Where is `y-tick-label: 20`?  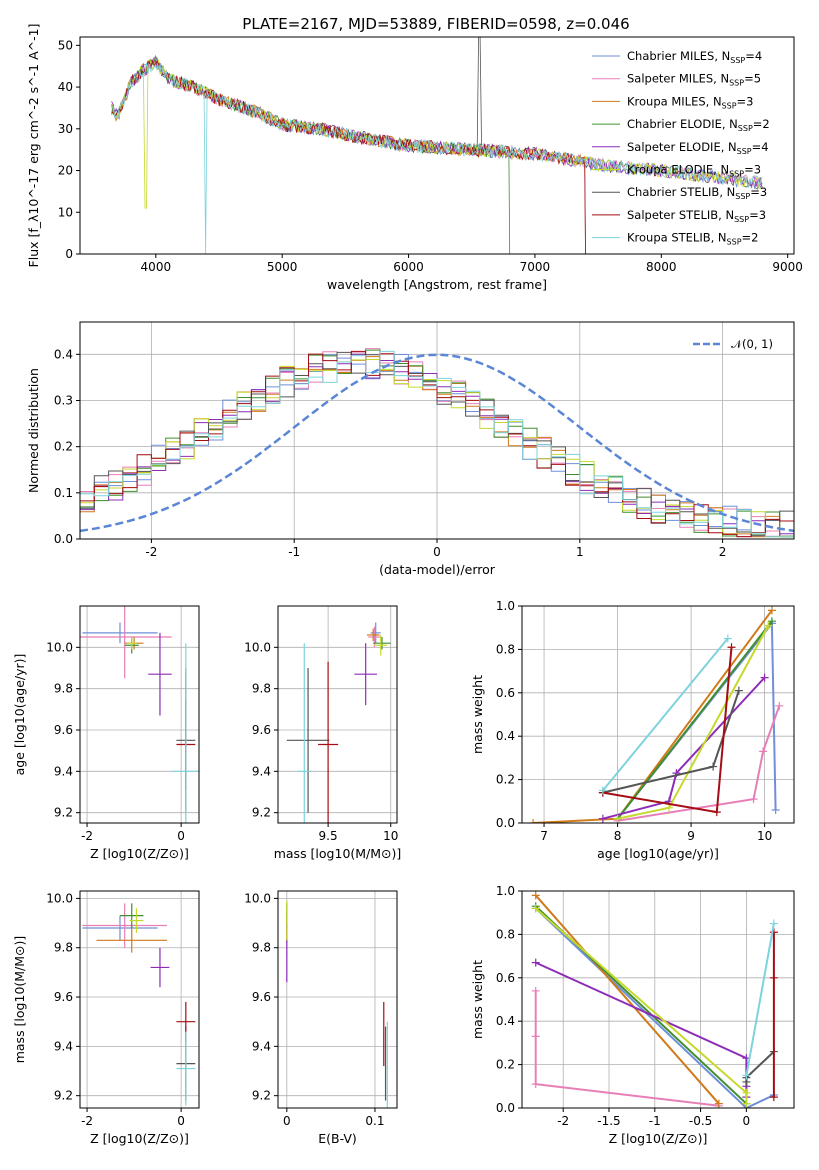
y-tick-label: 20 is located at coordinates (65, 171).